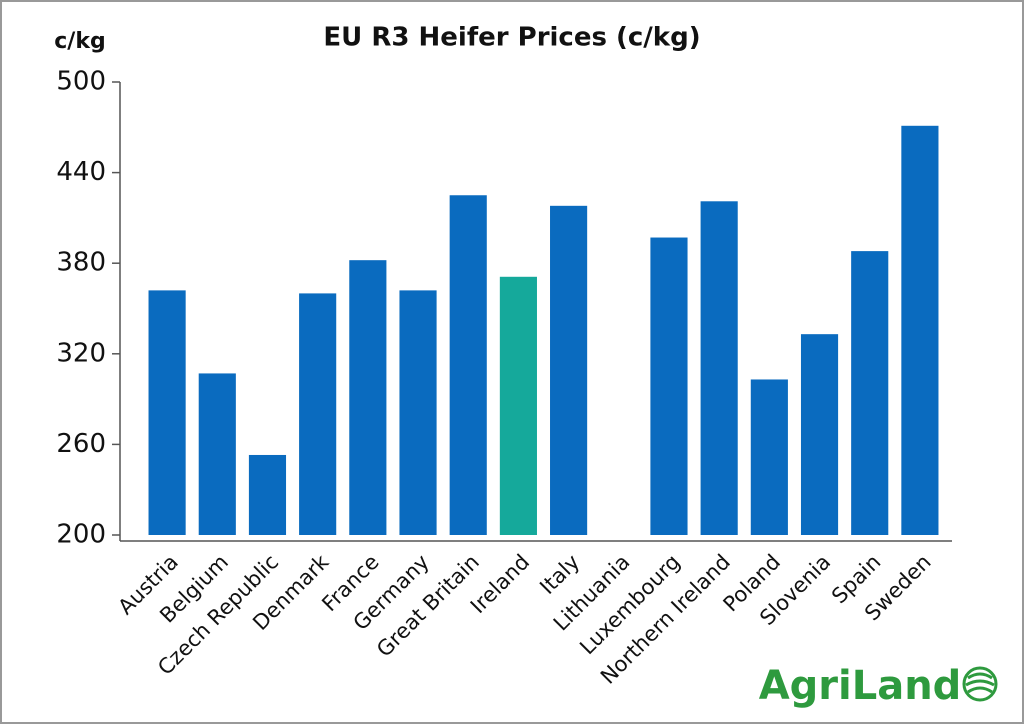 The image size is (1024, 724). I want to click on logo: AgriLand, so click(878, 686).